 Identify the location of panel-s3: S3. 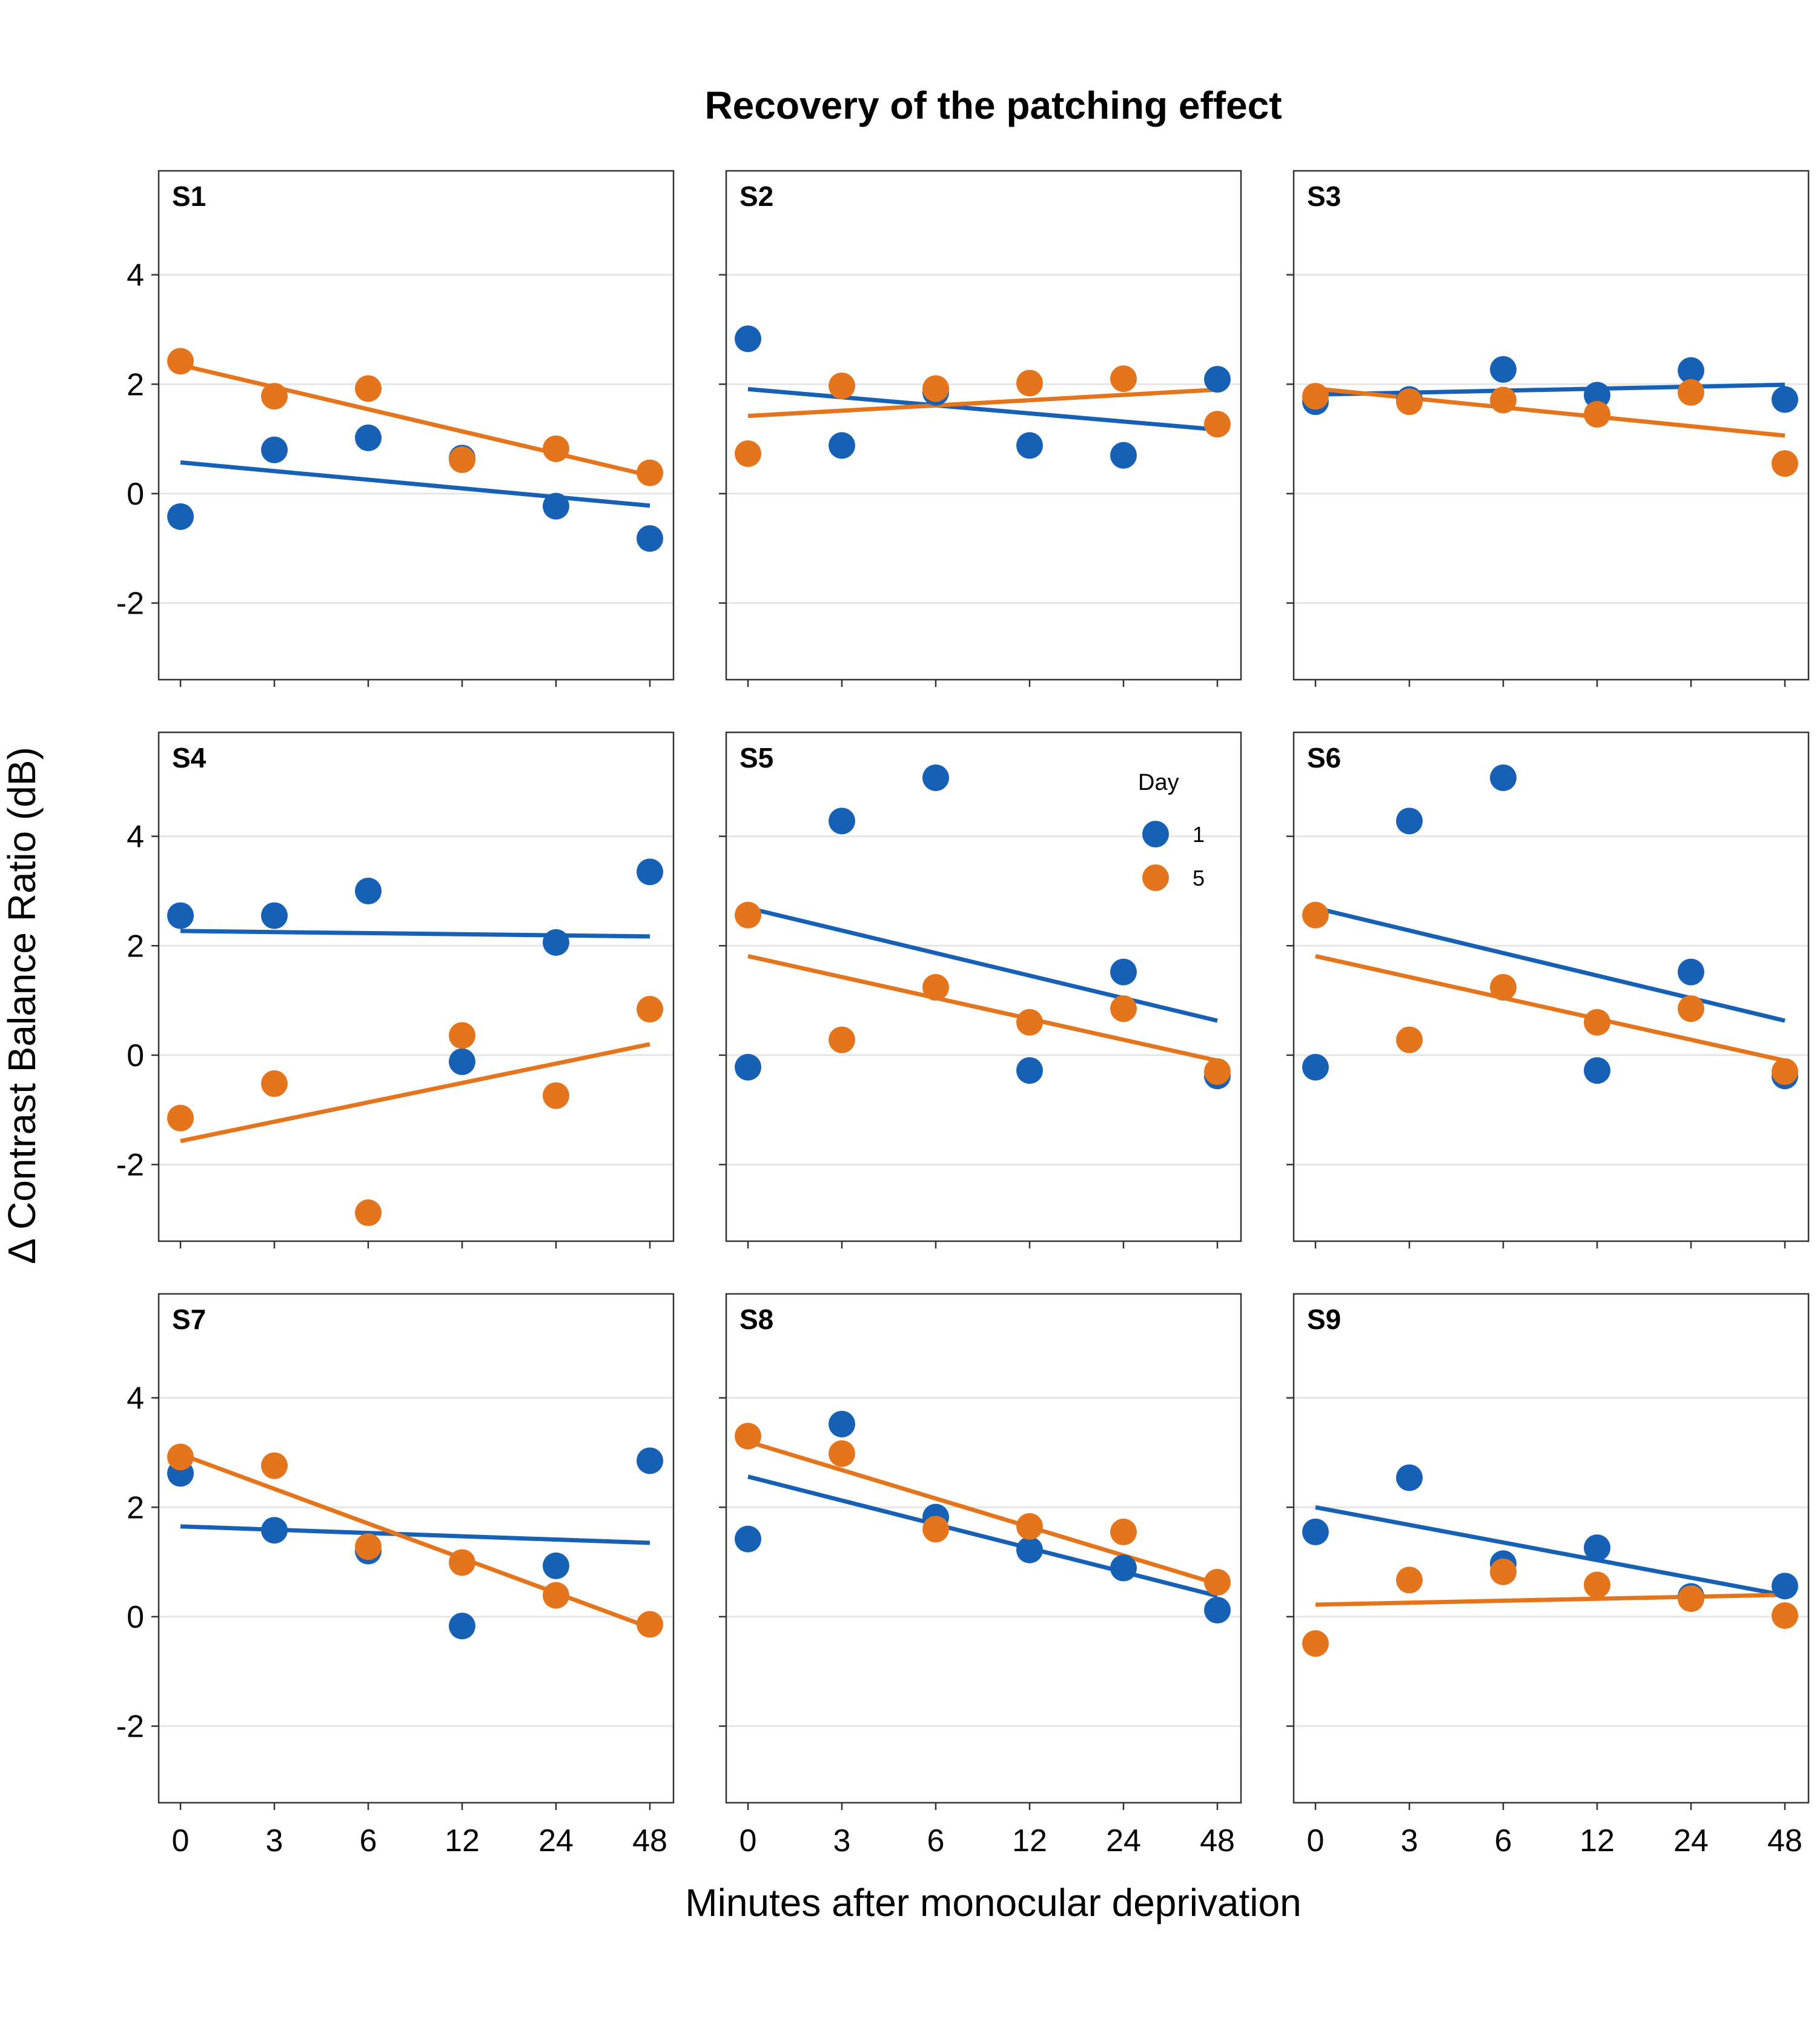
(1548, 428).